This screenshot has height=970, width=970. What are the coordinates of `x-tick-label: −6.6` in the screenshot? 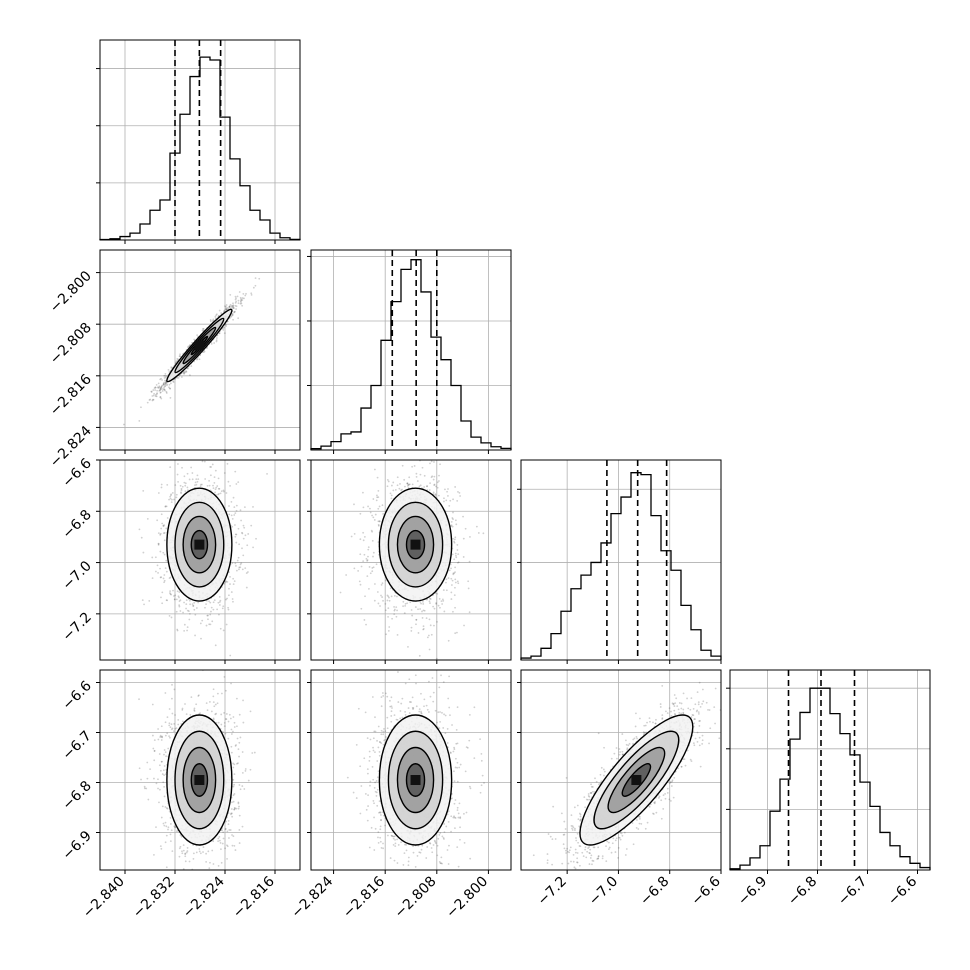 It's located at (902, 890).